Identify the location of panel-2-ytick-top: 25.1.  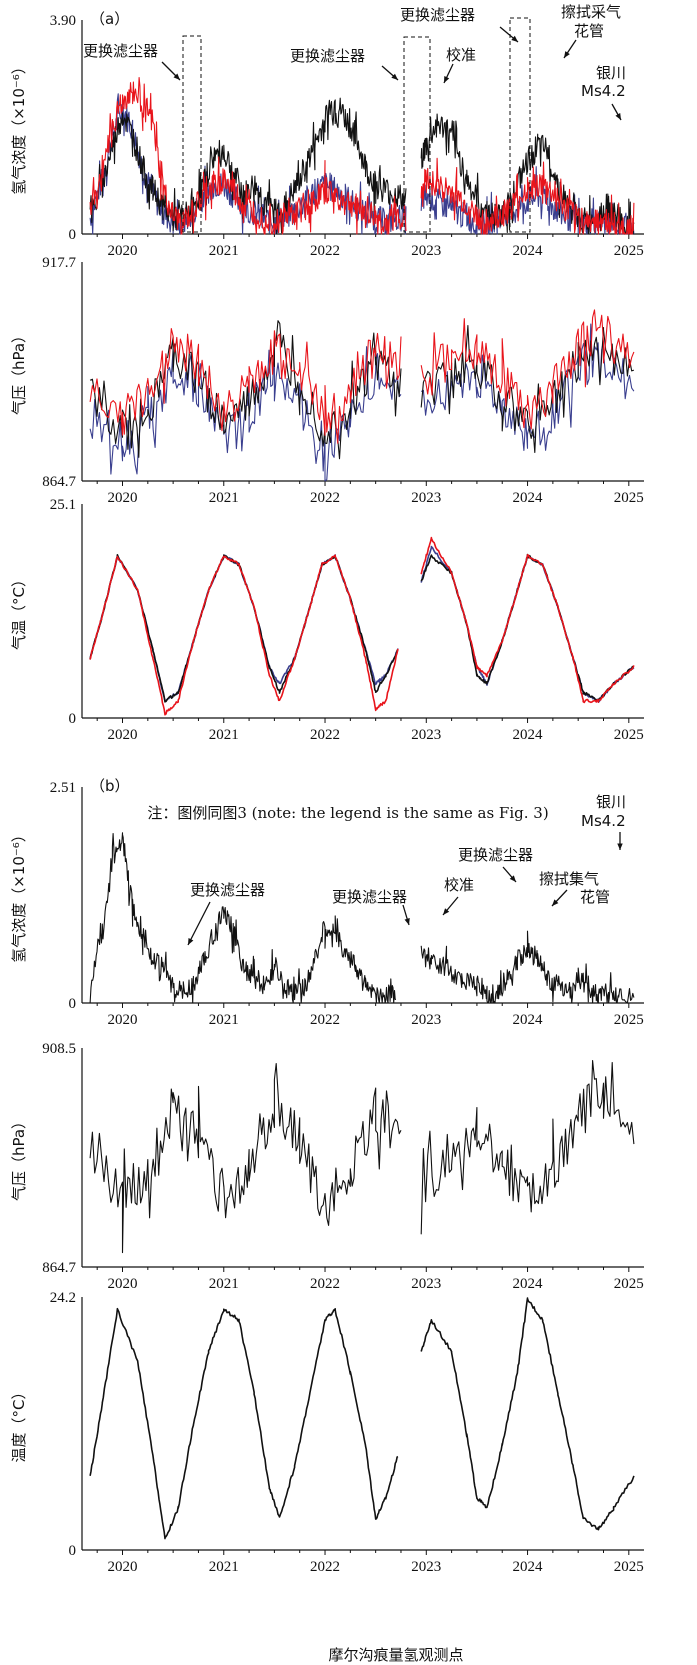
(63, 505).